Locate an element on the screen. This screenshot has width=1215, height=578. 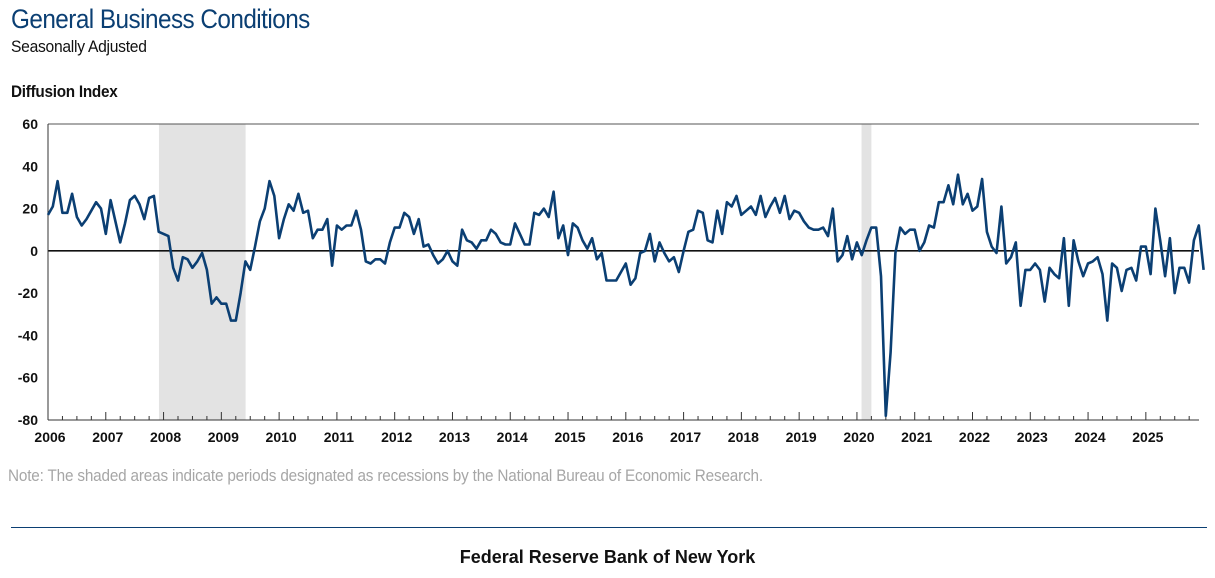
x-tick-label: 2012 is located at coordinates (396, 437).